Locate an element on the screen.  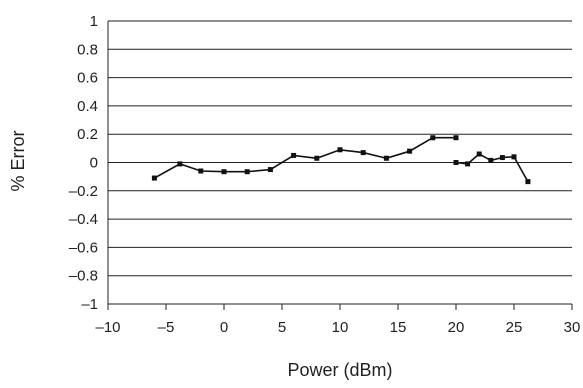
x-tick-label: 25 is located at coordinates (514, 327).